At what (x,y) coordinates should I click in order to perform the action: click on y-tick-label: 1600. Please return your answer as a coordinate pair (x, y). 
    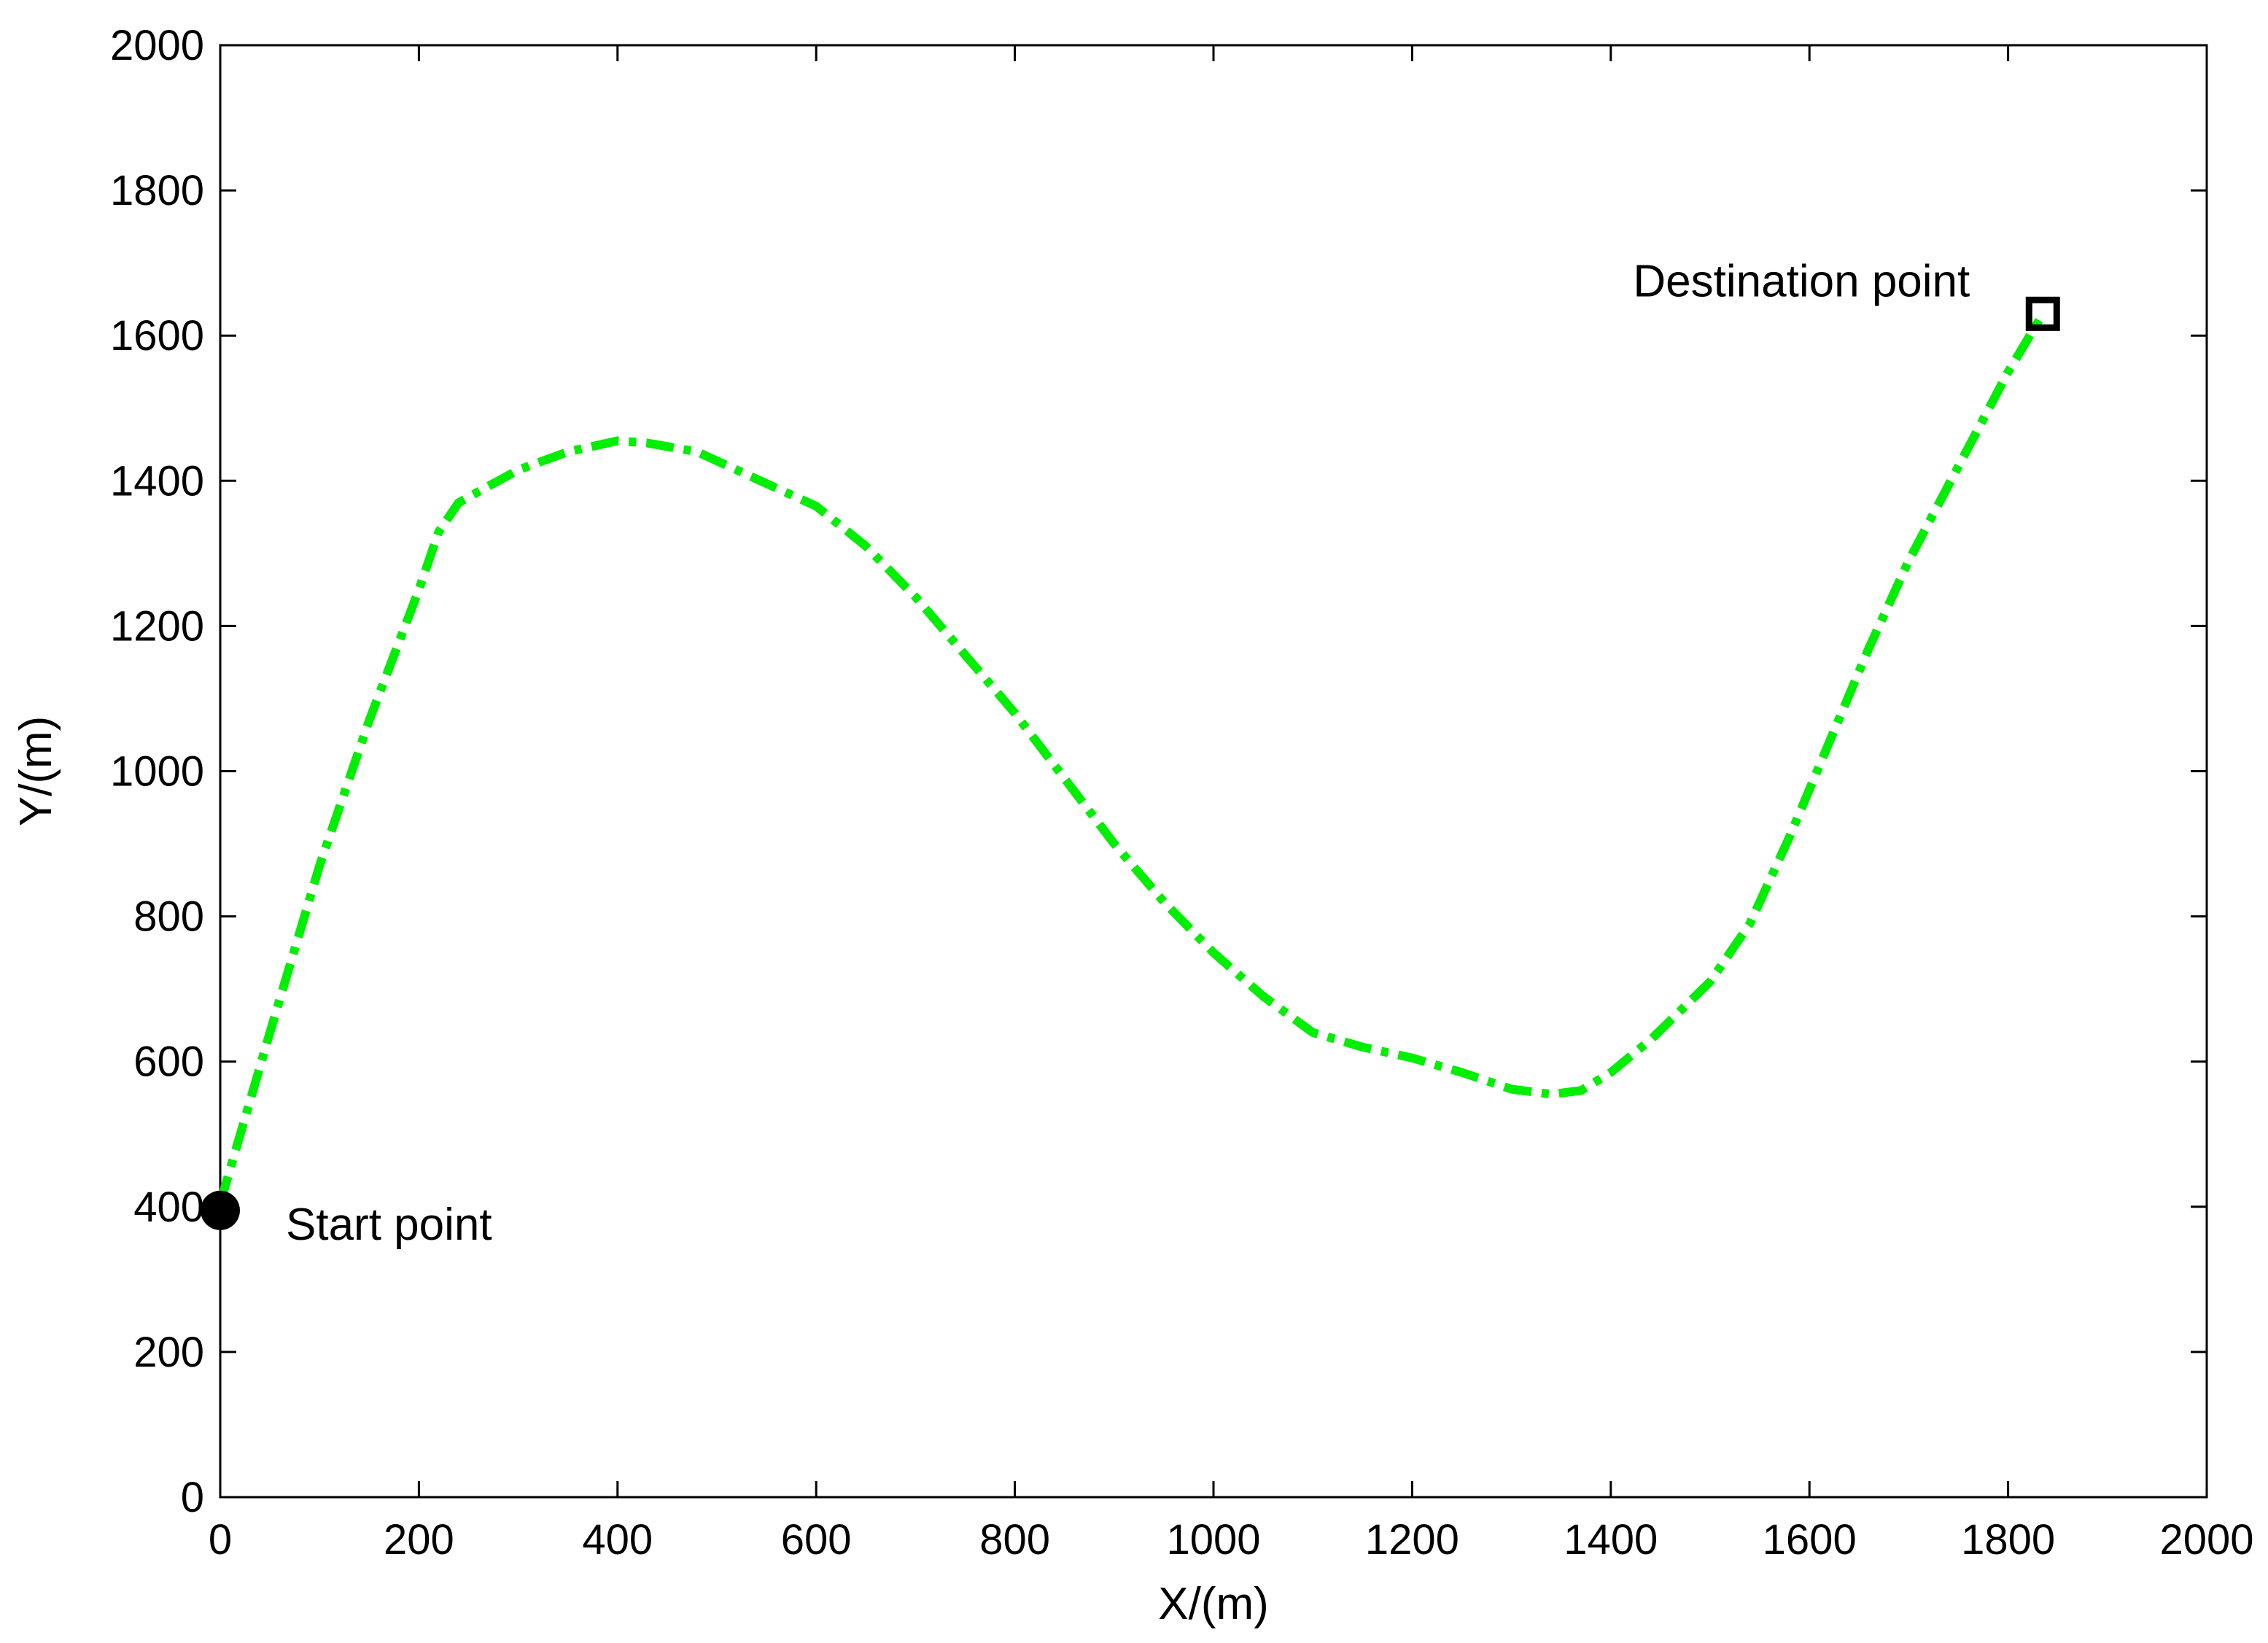
    Looking at the image, I should click on (157, 336).